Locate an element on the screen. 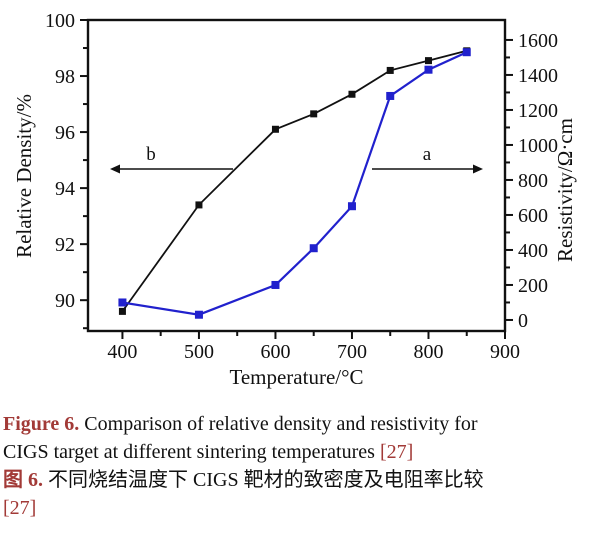 Image resolution: width=600 pixels, height=539 pixels. caption-line-ref: [27] is located at coordinates (300, 508).